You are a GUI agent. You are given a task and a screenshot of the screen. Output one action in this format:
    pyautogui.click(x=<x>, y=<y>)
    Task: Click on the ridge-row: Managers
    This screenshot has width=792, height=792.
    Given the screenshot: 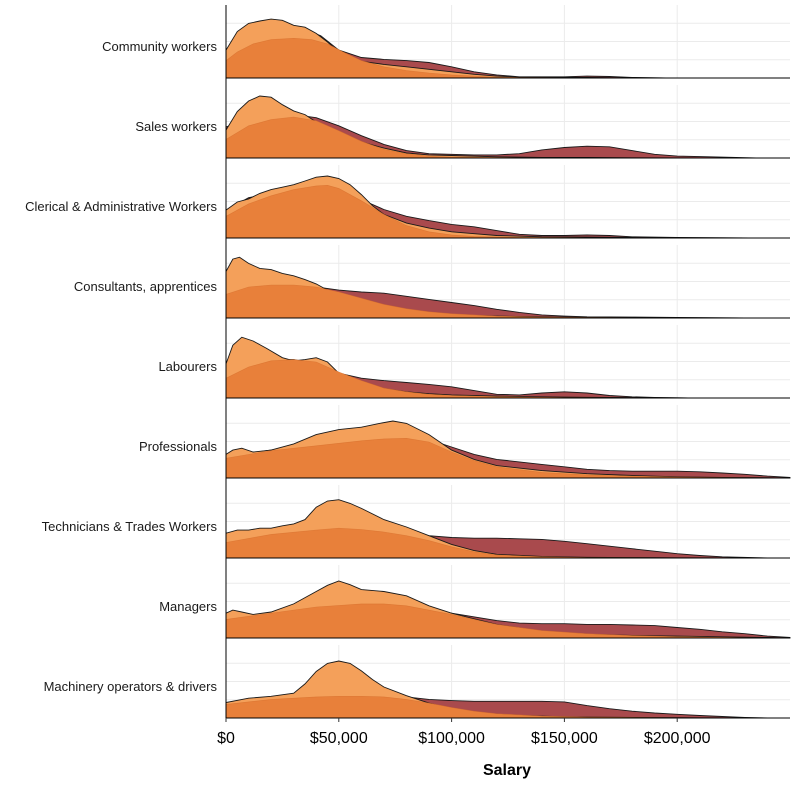 What is the action you would take?
    pyautogui.click(x=475, y=602)
    